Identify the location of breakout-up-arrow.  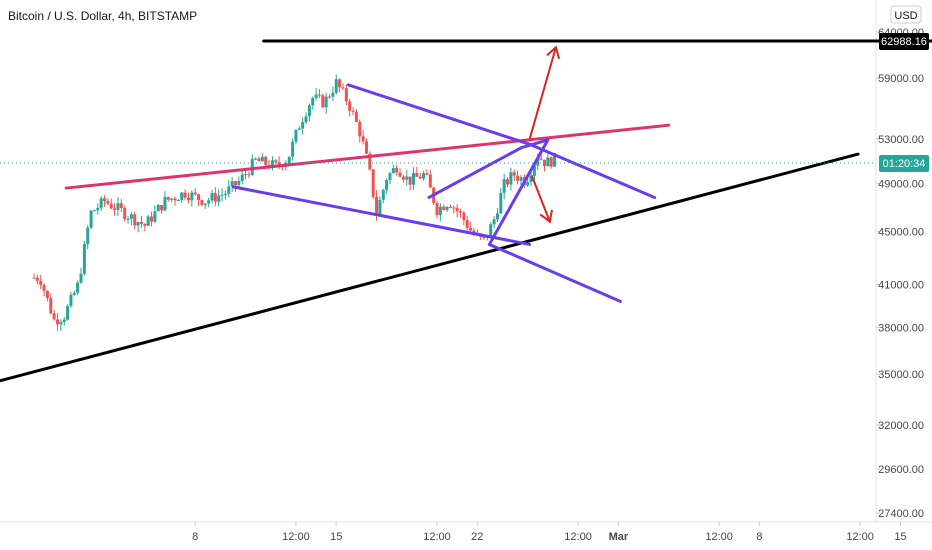
(544, 92).